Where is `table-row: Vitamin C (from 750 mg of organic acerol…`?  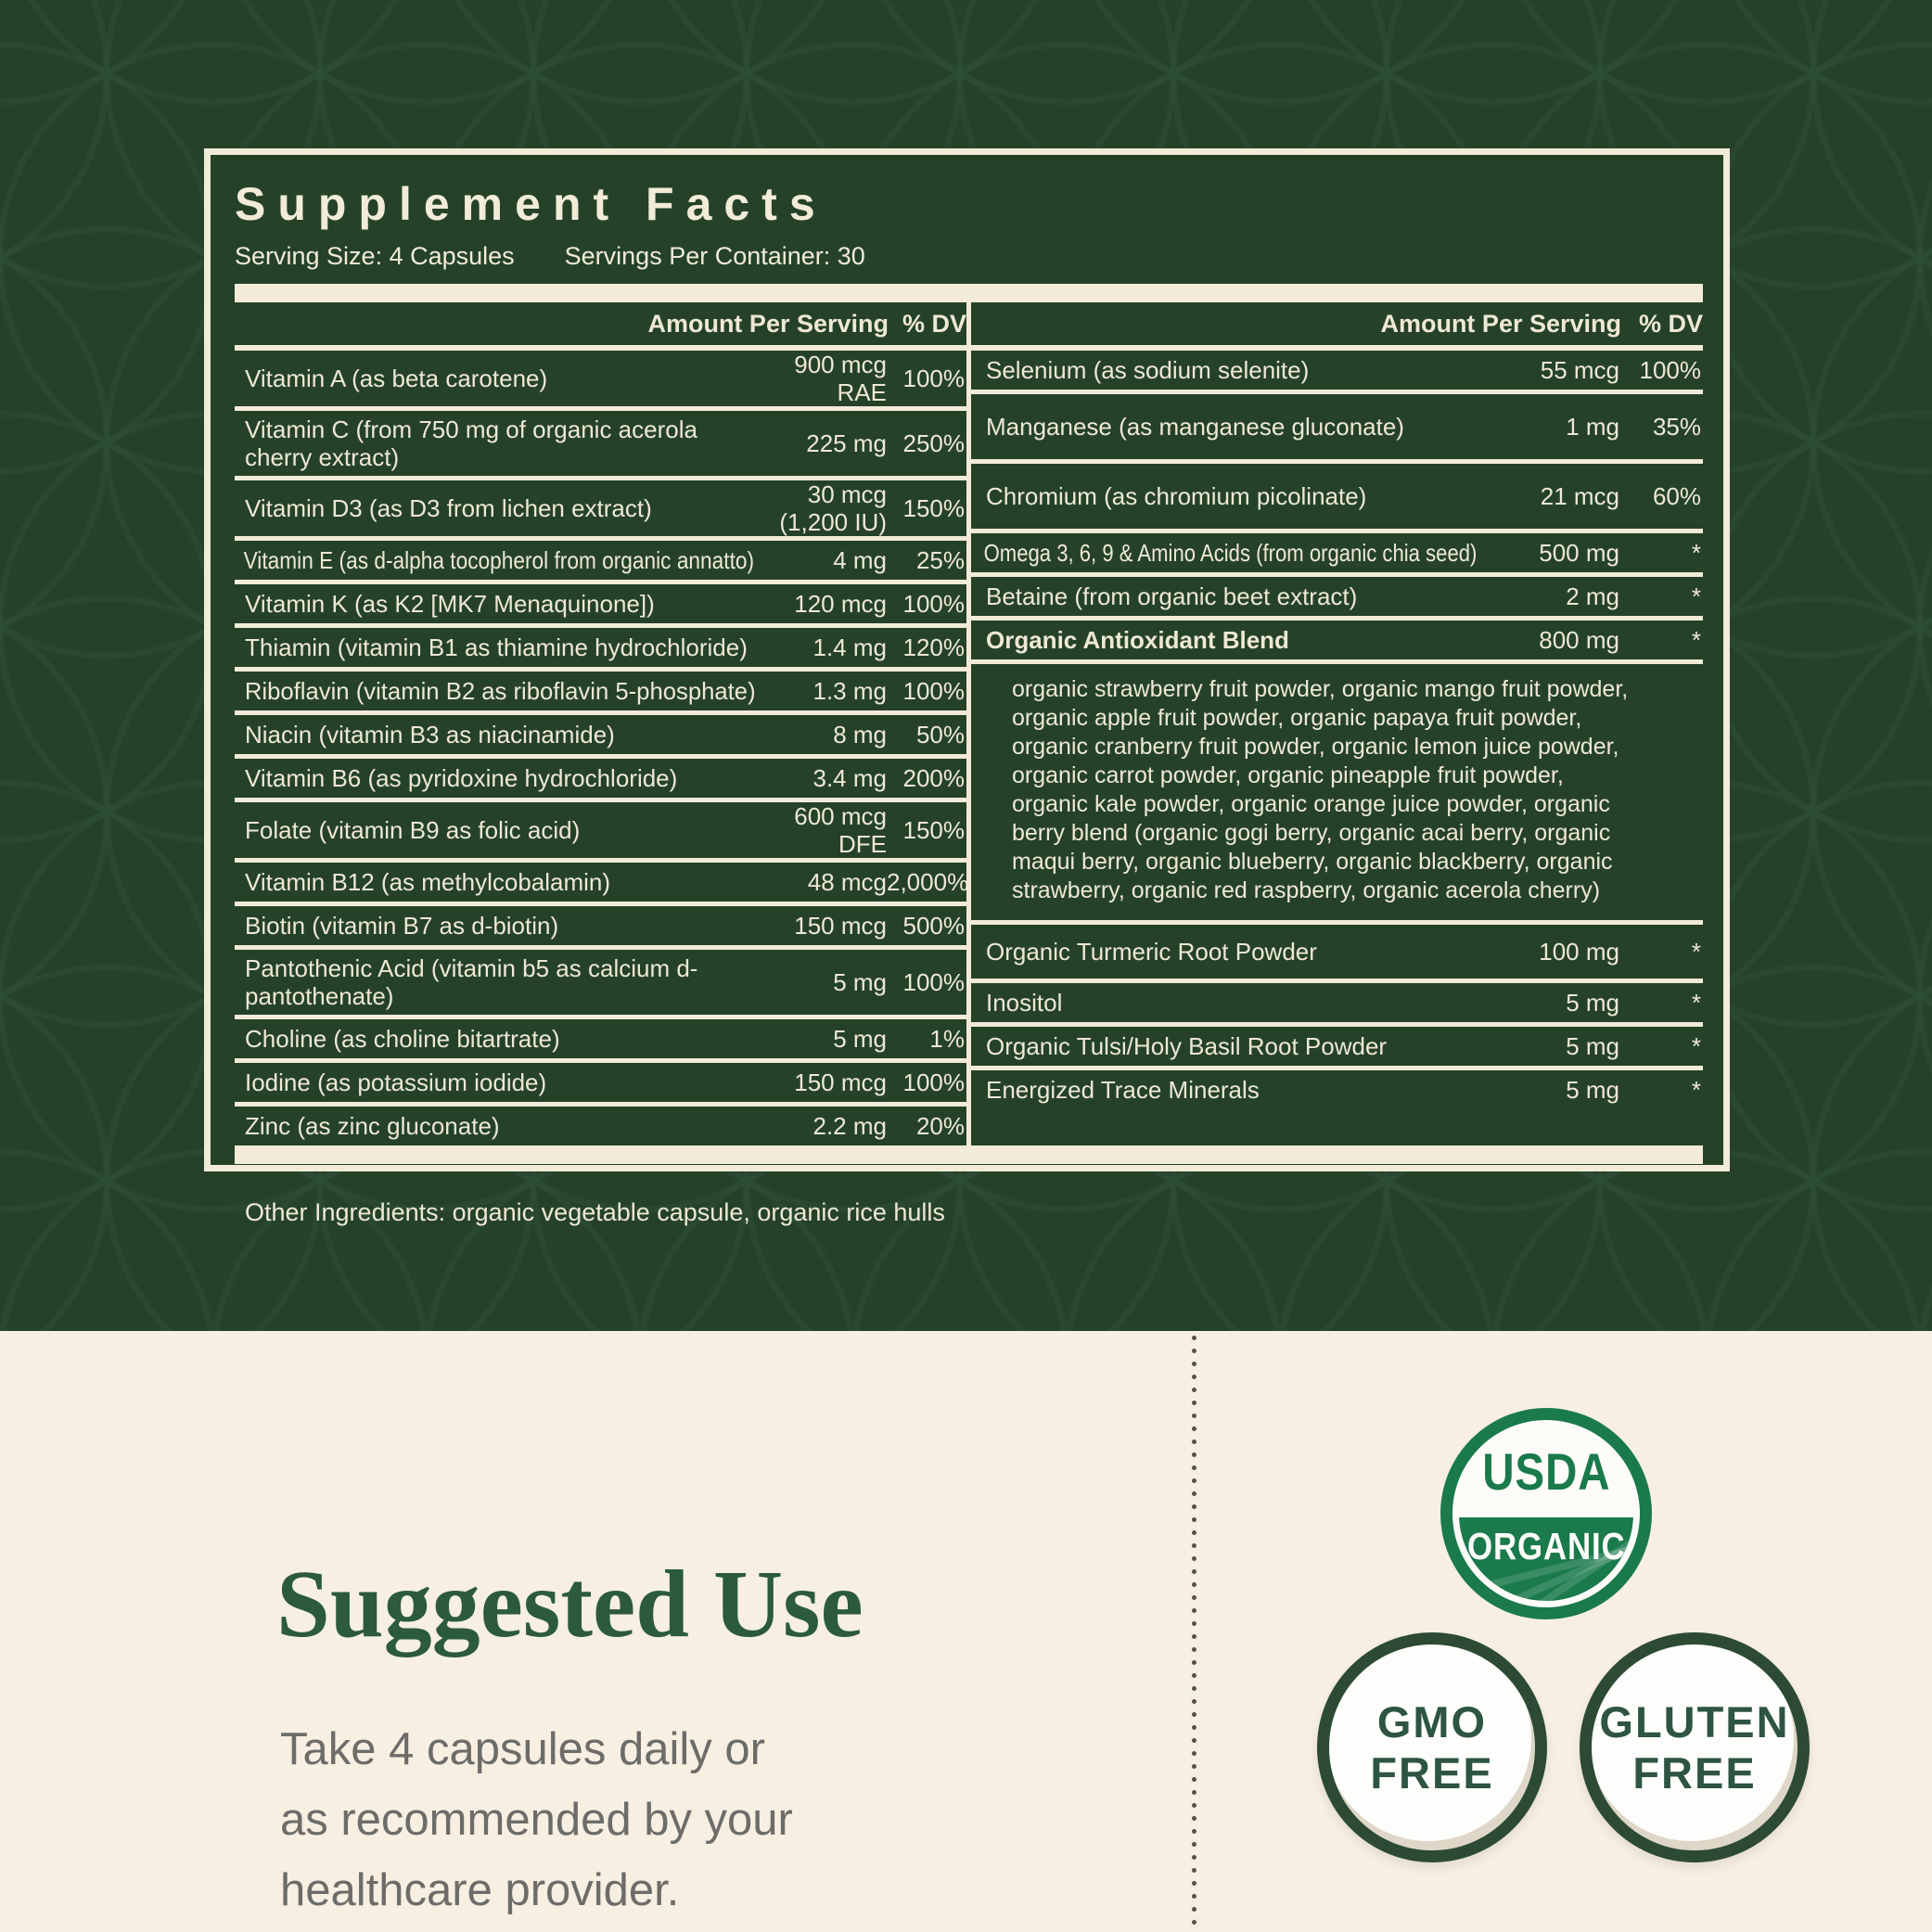 table-row: Vitamin C (from 750 mg of organic acerol… is located at coordinates (600, 445).